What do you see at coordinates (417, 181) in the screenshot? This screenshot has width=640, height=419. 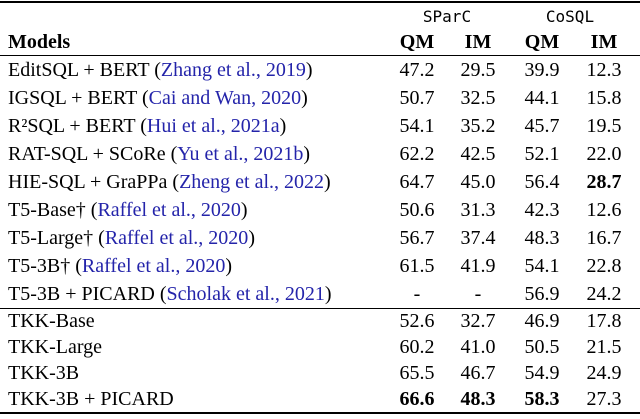 I see `sparc-qm-value: 64.7` at bounding box center [417, 181].